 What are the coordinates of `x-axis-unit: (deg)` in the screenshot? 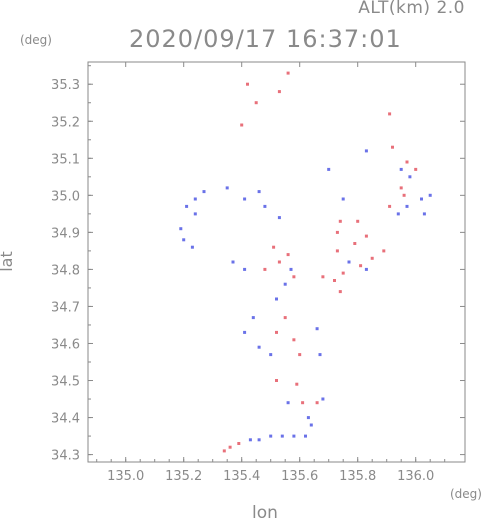 It's located at (466, 494).